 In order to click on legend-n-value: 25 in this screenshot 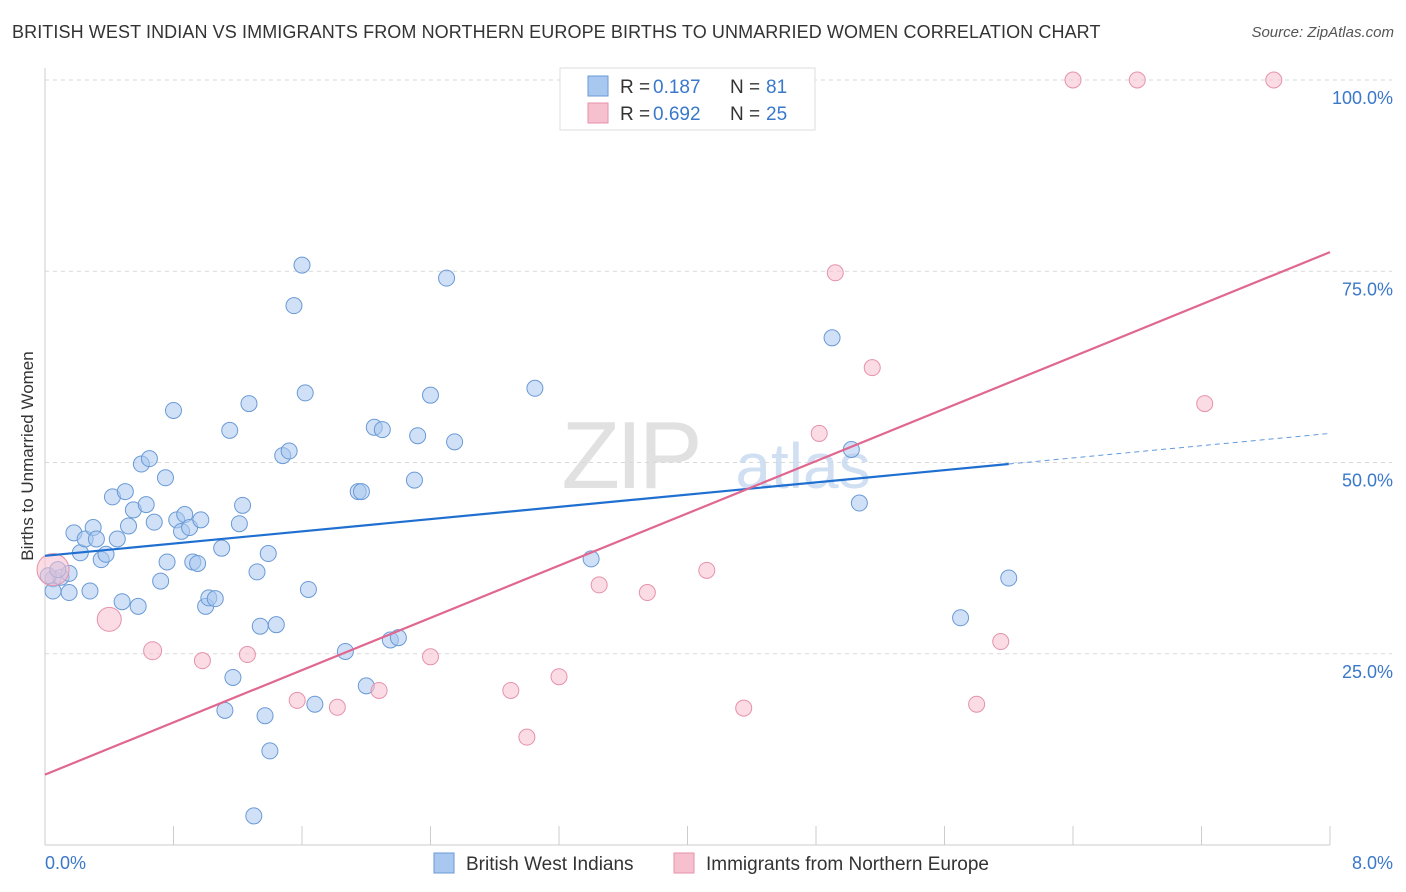, I will do `click(776, 114)`.